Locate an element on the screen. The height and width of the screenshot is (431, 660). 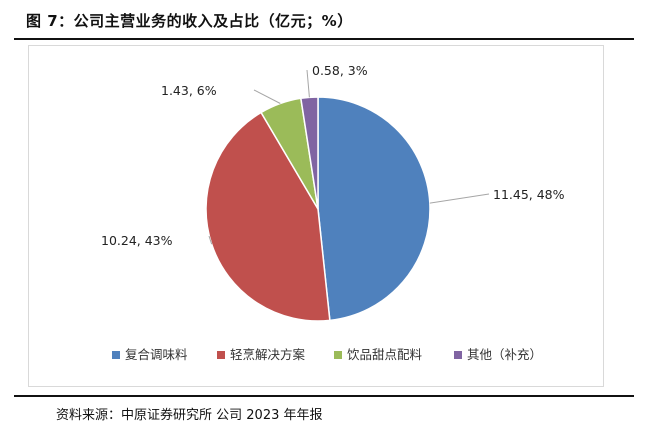
top-divider is located at coordinates (324, 39).